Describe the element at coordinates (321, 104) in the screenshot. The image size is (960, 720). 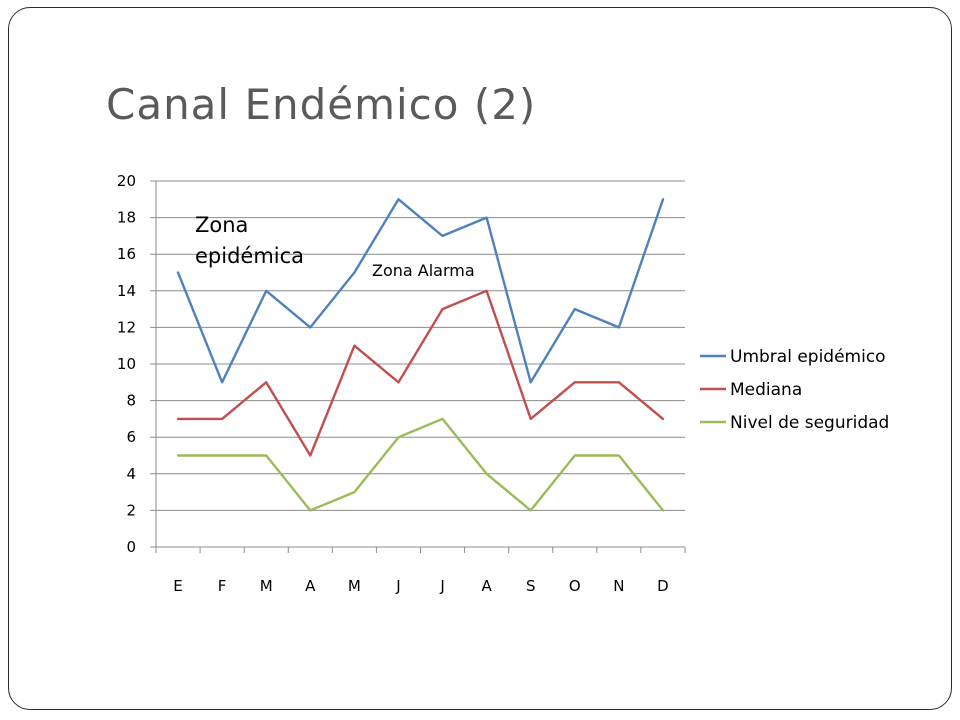
I see `slide-title: Canal Endémico (2)` at that location.